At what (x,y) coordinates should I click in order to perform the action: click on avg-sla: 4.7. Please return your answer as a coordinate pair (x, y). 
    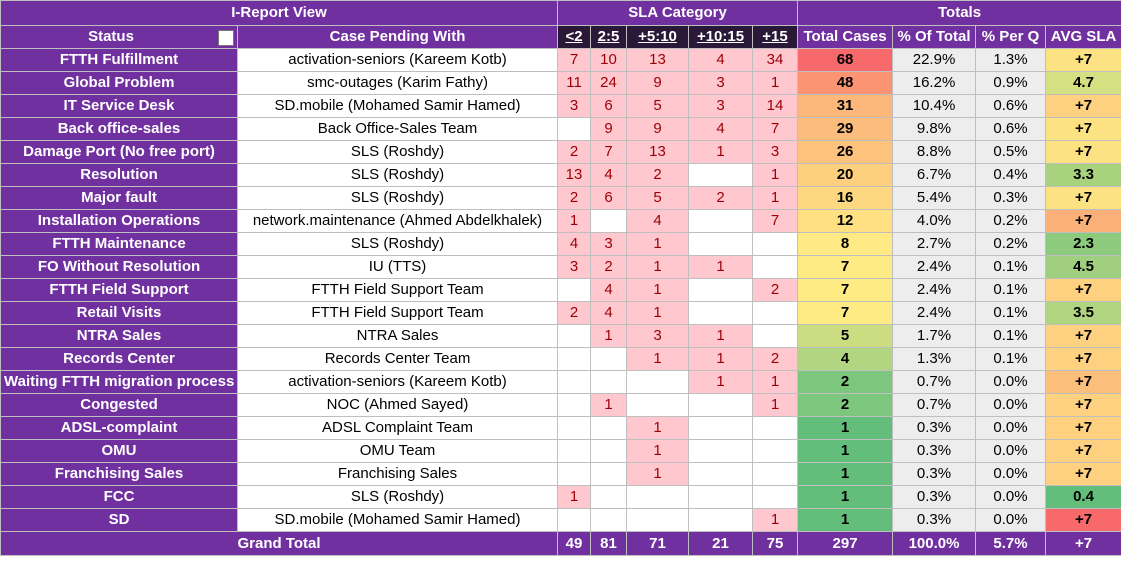
    Looking at the image, I should click on (1083, 83).